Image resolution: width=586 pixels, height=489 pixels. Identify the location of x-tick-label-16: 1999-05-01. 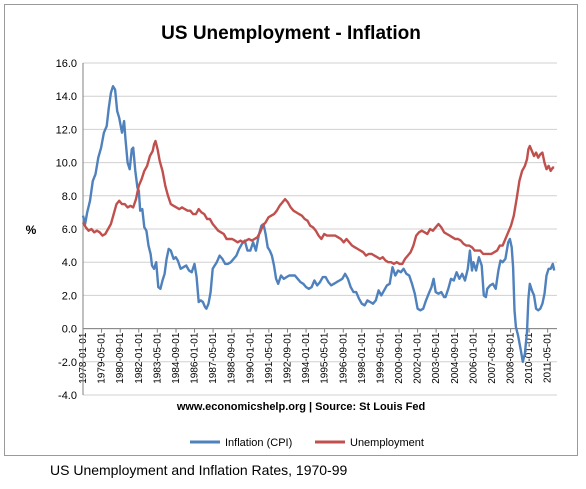
(380, 358).